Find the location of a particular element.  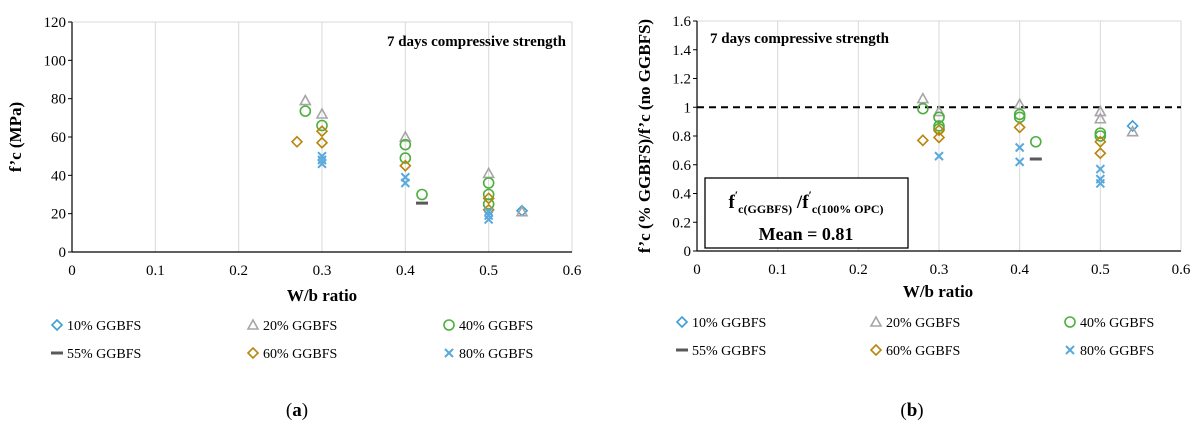

annotation-frame is located at coordinates (806, 213).